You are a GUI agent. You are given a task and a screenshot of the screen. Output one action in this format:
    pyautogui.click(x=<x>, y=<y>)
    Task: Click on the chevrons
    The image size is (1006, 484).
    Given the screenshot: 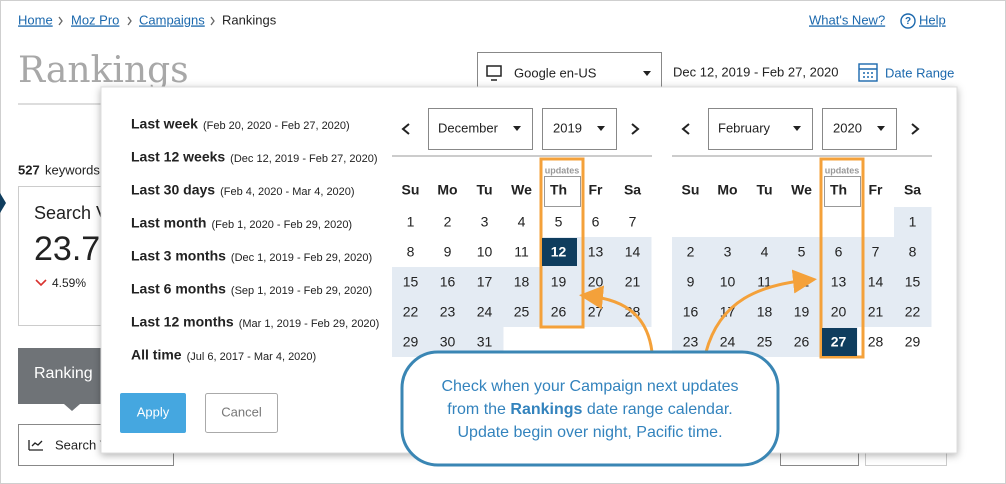 What is the action you would take?
    pyautogui.click(x=136, y=21)
    